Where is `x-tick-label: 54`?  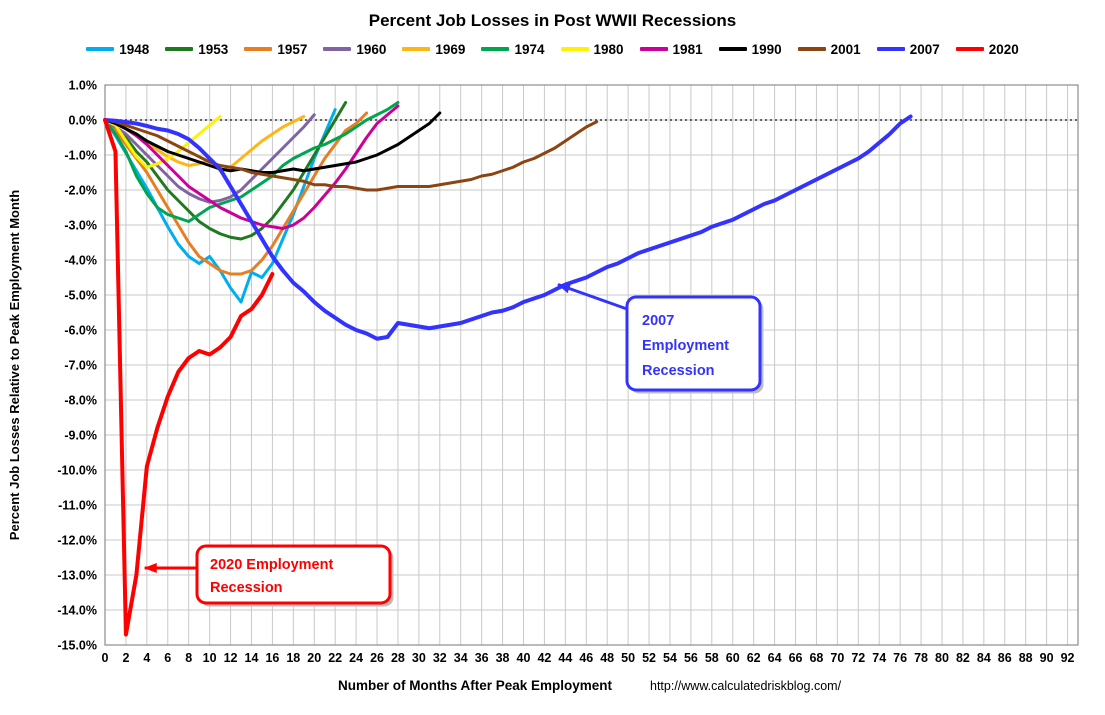
x-tick-label: 54 is located at coordinates (670, 658).